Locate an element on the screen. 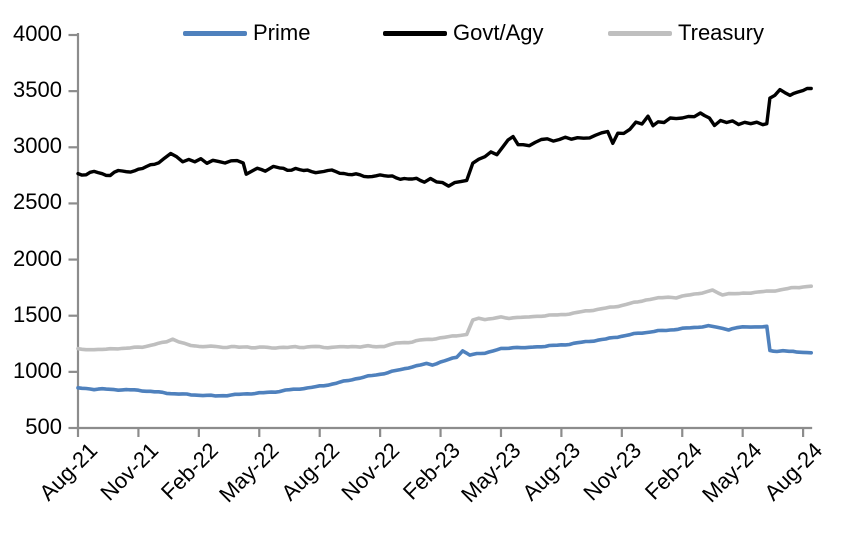  legend-swatch-govt-agy is located at coordinates (415, 33).